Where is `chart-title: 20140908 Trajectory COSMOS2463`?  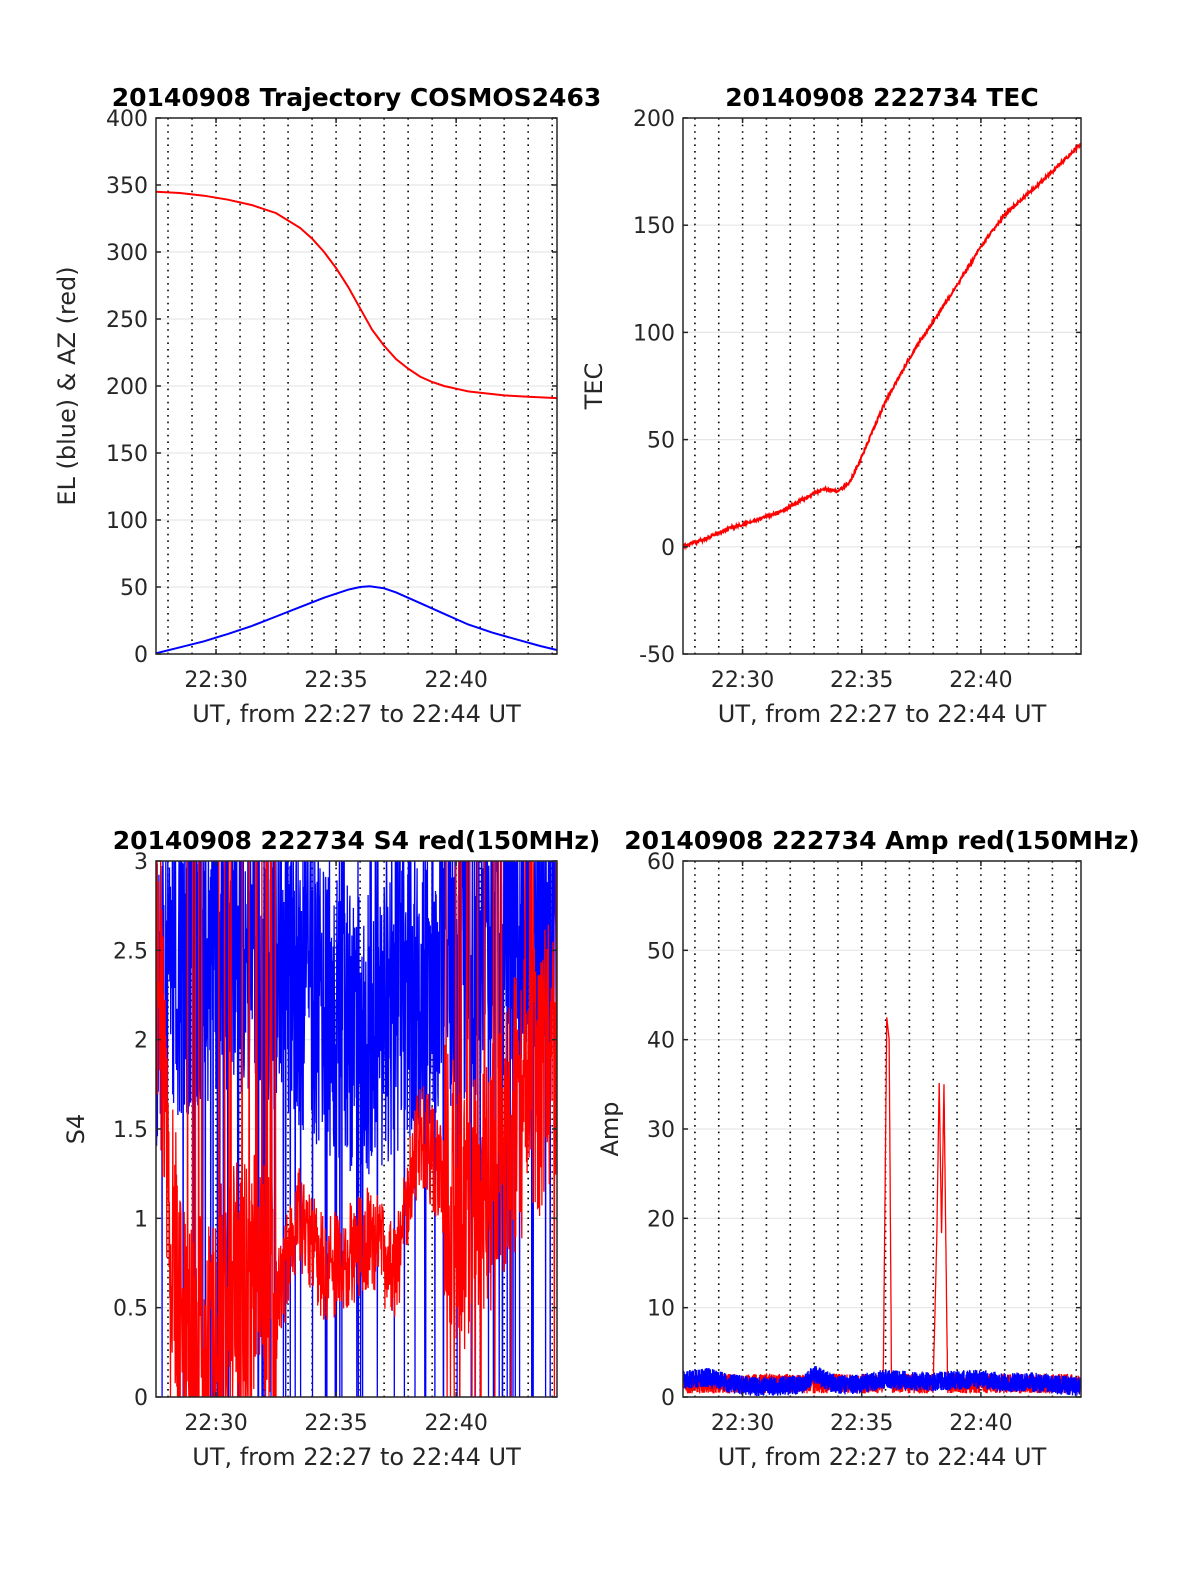
chart-title: 20140908 Trajectory COSMOS2463 is located at coordinates (357, 97).